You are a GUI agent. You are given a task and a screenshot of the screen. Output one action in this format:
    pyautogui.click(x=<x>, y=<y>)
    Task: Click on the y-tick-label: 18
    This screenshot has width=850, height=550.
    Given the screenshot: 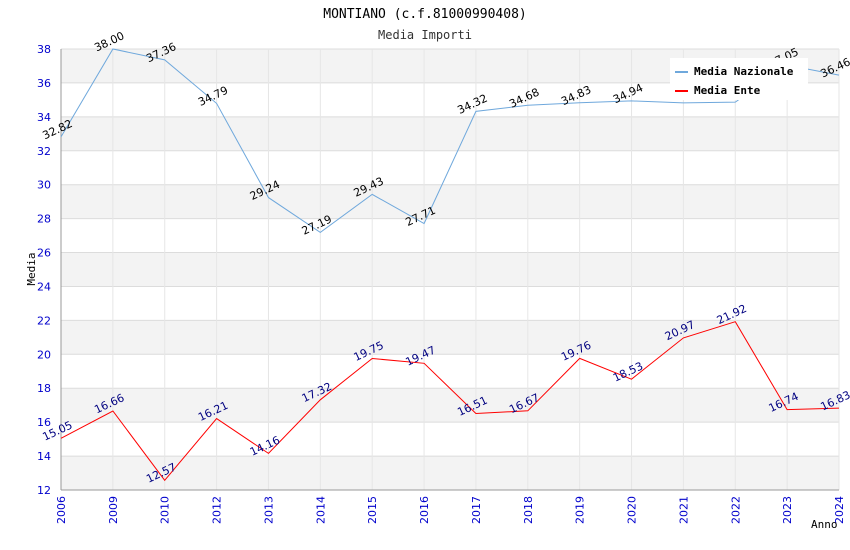 What is the action you would take?
    pyautogui.click(x=44, y=388)
    